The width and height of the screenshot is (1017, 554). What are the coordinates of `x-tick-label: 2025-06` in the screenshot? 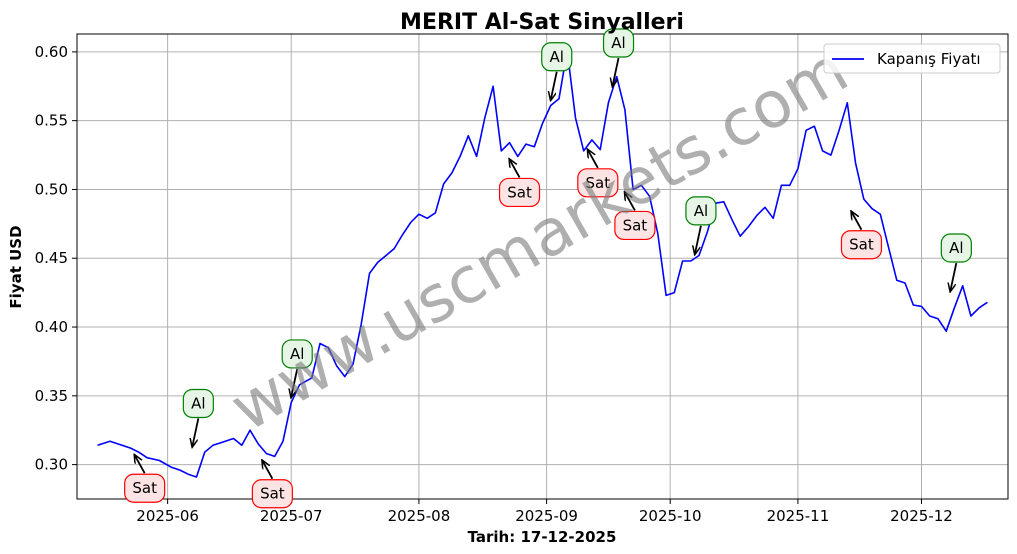 It's located at (167, 516).